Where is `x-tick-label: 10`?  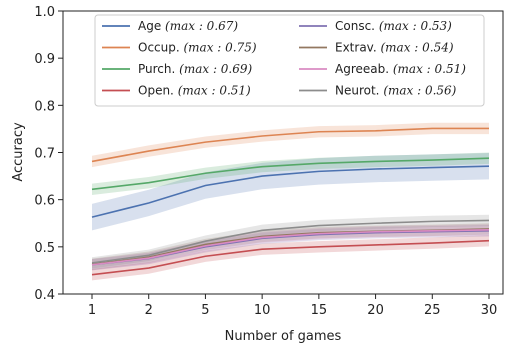 x-tick-label: 10 is located at coordinates (262, 310).